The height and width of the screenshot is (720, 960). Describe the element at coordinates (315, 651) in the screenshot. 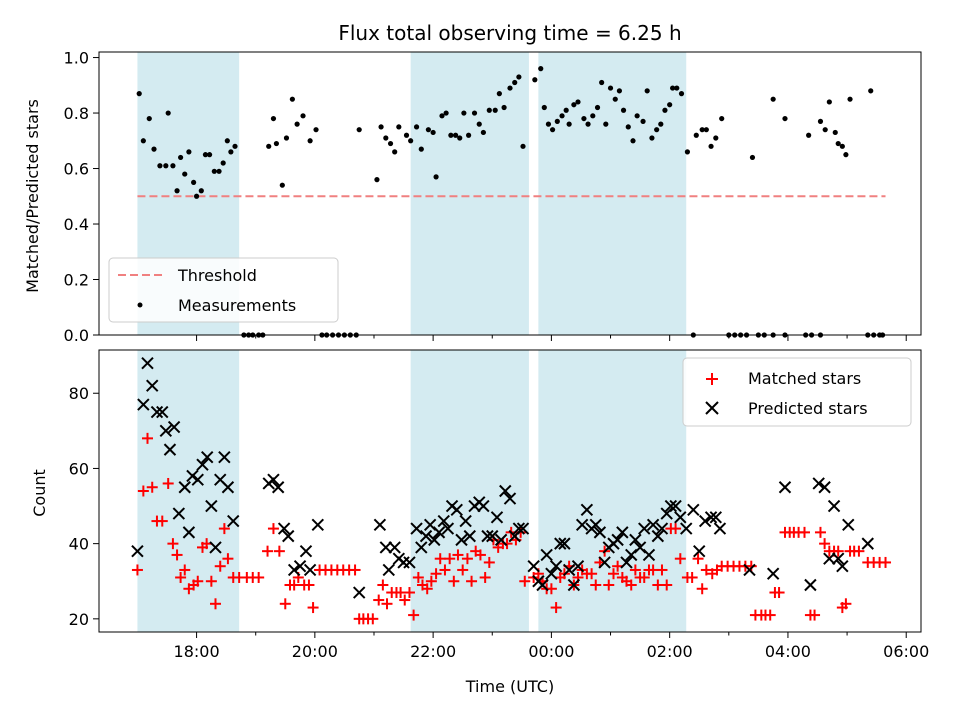

I see `x-tick-label-1: 20:00` at that location.